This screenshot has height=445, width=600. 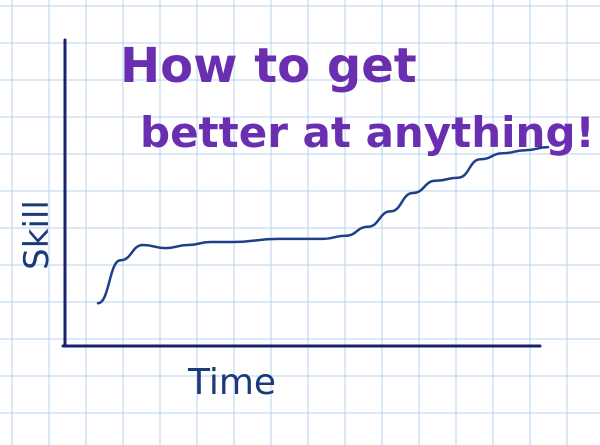 What do you see at coordinates (231, 382) in the screenshot?
I see `x-axis-label: Time` at bounding box center [231, 382].